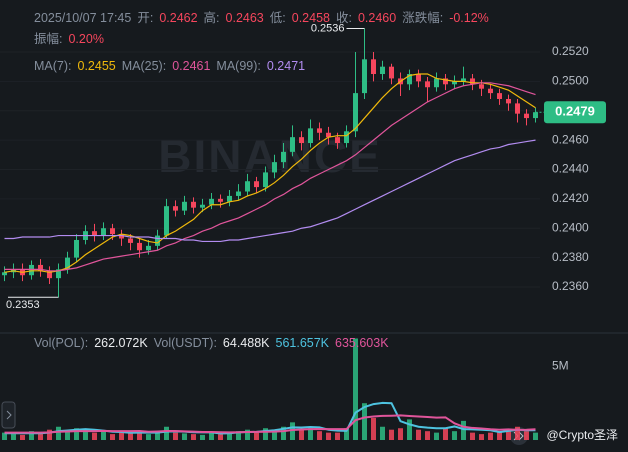 Image resolution: width=628 pixels, height=452 pixels. I want to click on vol-ma-value: 635.603K, so click(362, 343).